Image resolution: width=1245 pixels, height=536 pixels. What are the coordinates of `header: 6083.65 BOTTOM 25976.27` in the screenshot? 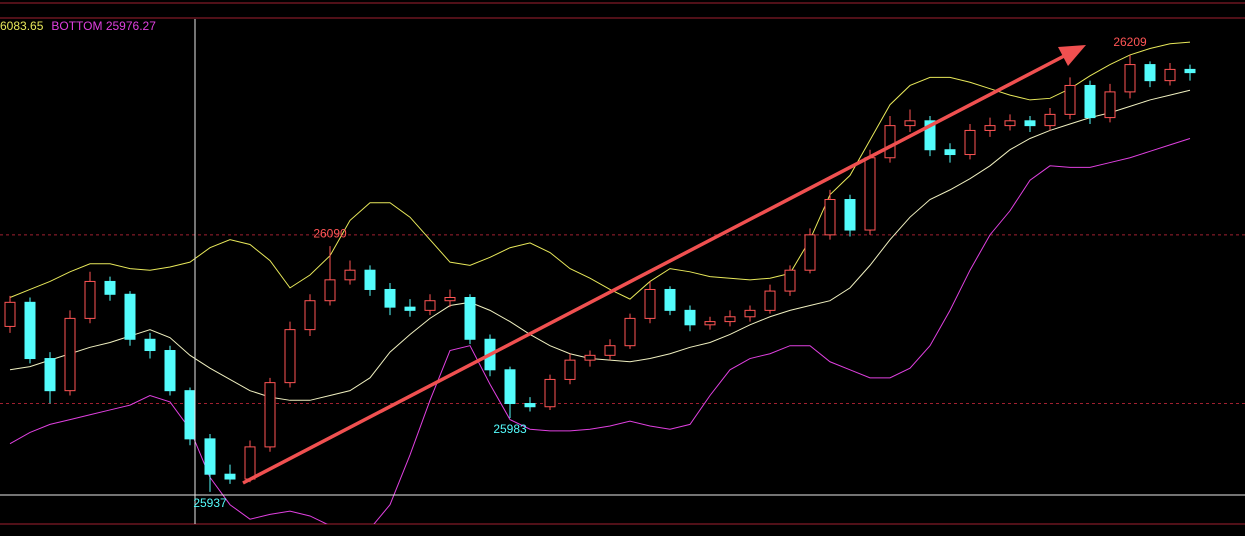 It's located at (78, 26).